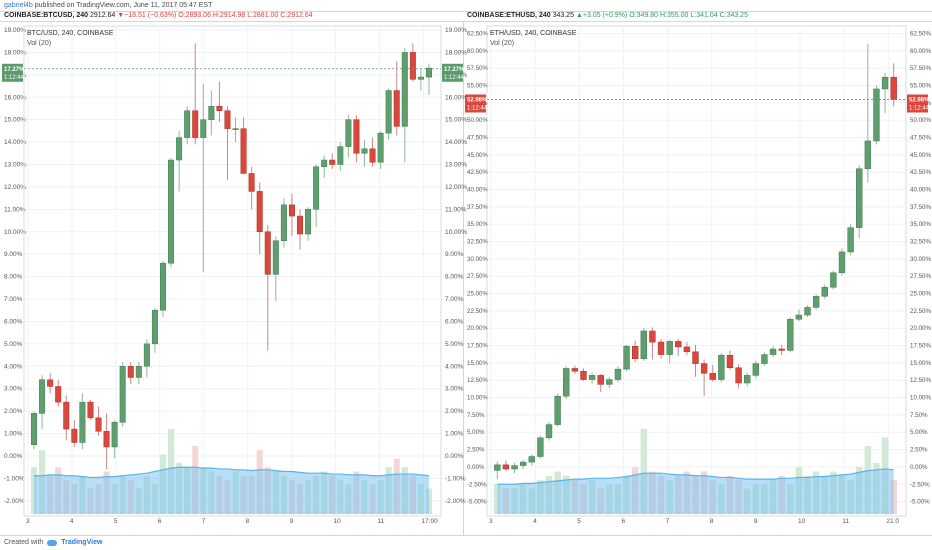 Image resolution: width=932 pixels, height=550 pixels. Describe the element at coordinates (46, 15) in the screenshot. I see `left-symbol: COINBASE:BTCUSD, 240` at that location.